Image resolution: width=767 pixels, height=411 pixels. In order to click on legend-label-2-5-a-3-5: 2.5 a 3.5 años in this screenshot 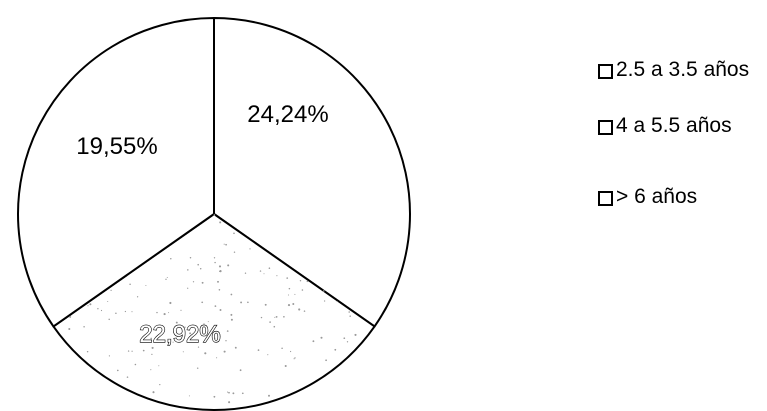, I will do `click(683, 69)`.